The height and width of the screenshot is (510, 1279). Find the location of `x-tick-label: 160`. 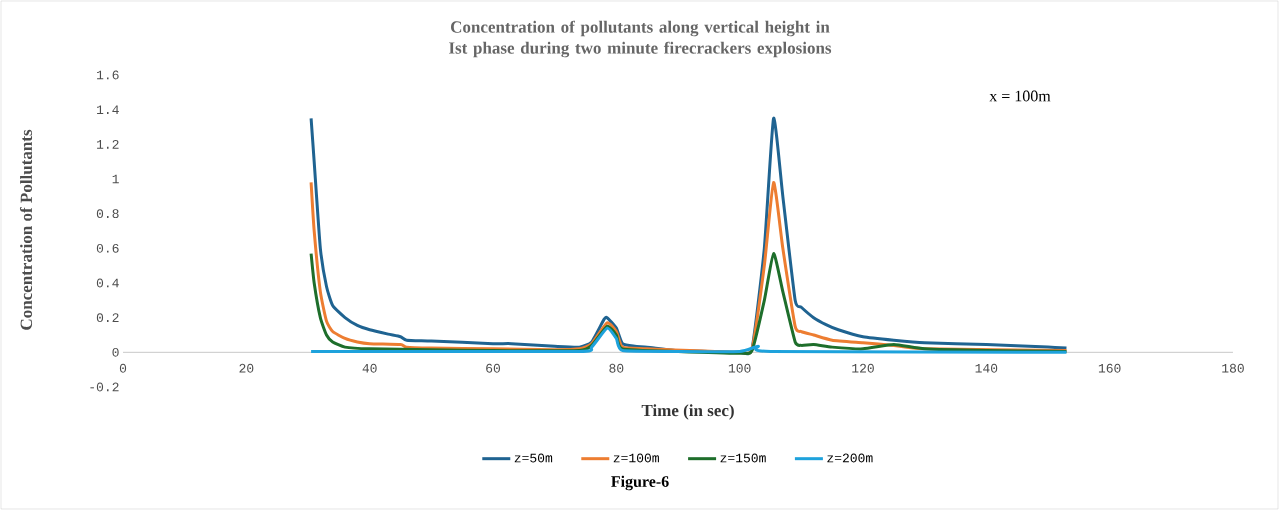

x-tick-label: 160 is located at coordinates (1109, 368).